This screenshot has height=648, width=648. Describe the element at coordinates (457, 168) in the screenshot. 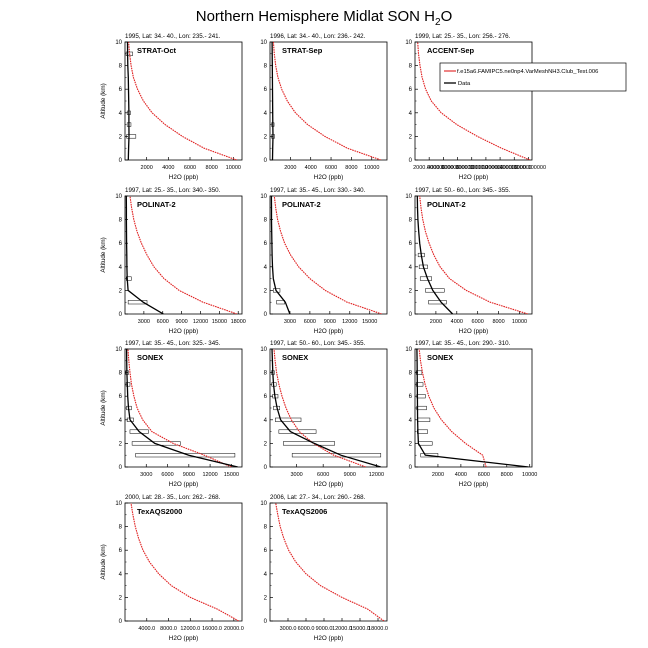

I see `x-tick-label: 6000.000000` at that location.